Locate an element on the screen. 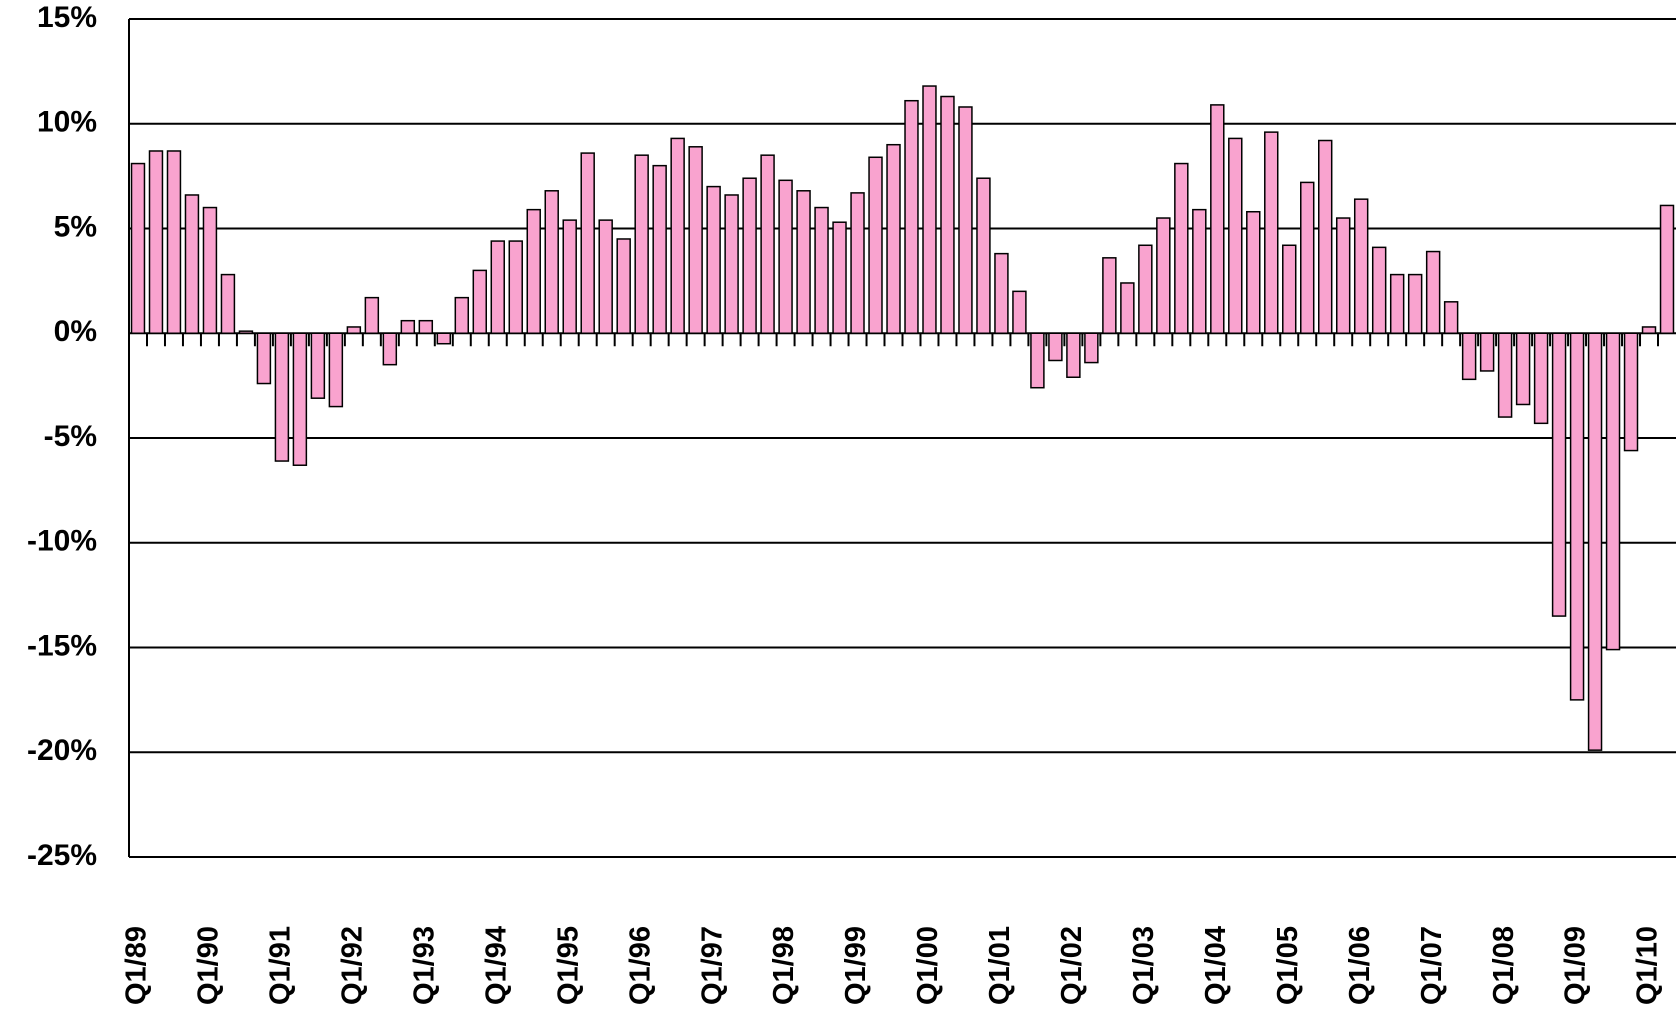 This screenshot has width=1676, height=1009. x-tick-label: Q1/93 is located at coordinates (424, 965).